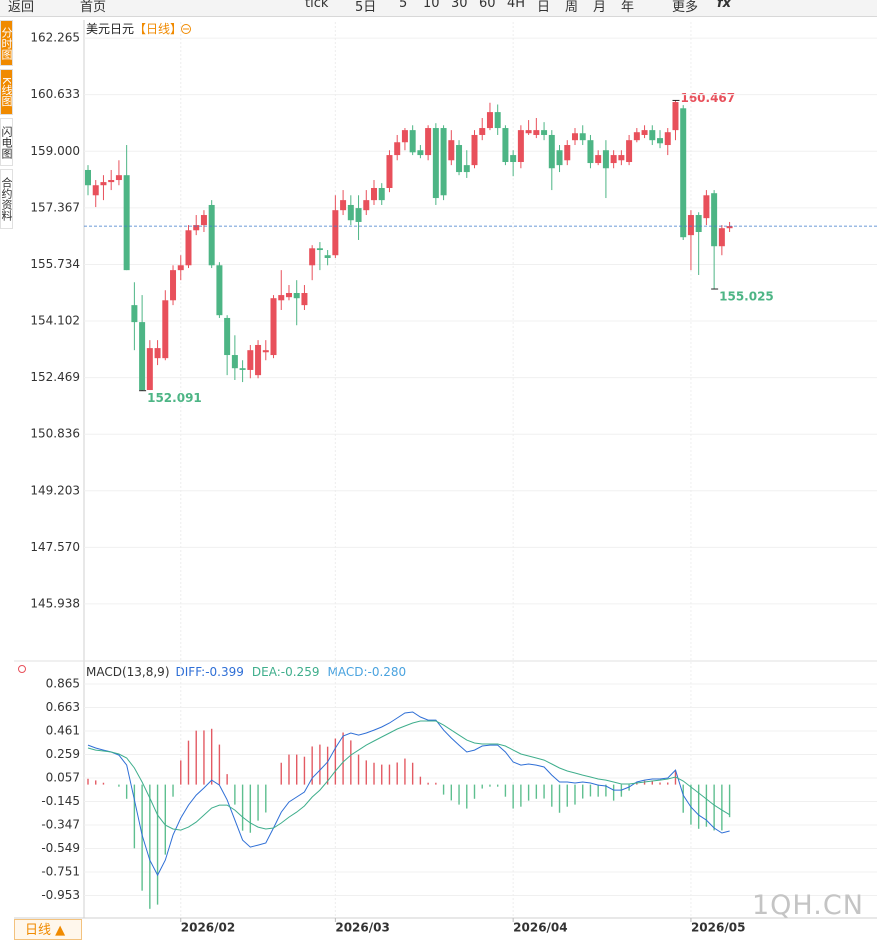 The image size is (877, 944). I want to click on y-tick-label: 147.570, so click(55, 547).